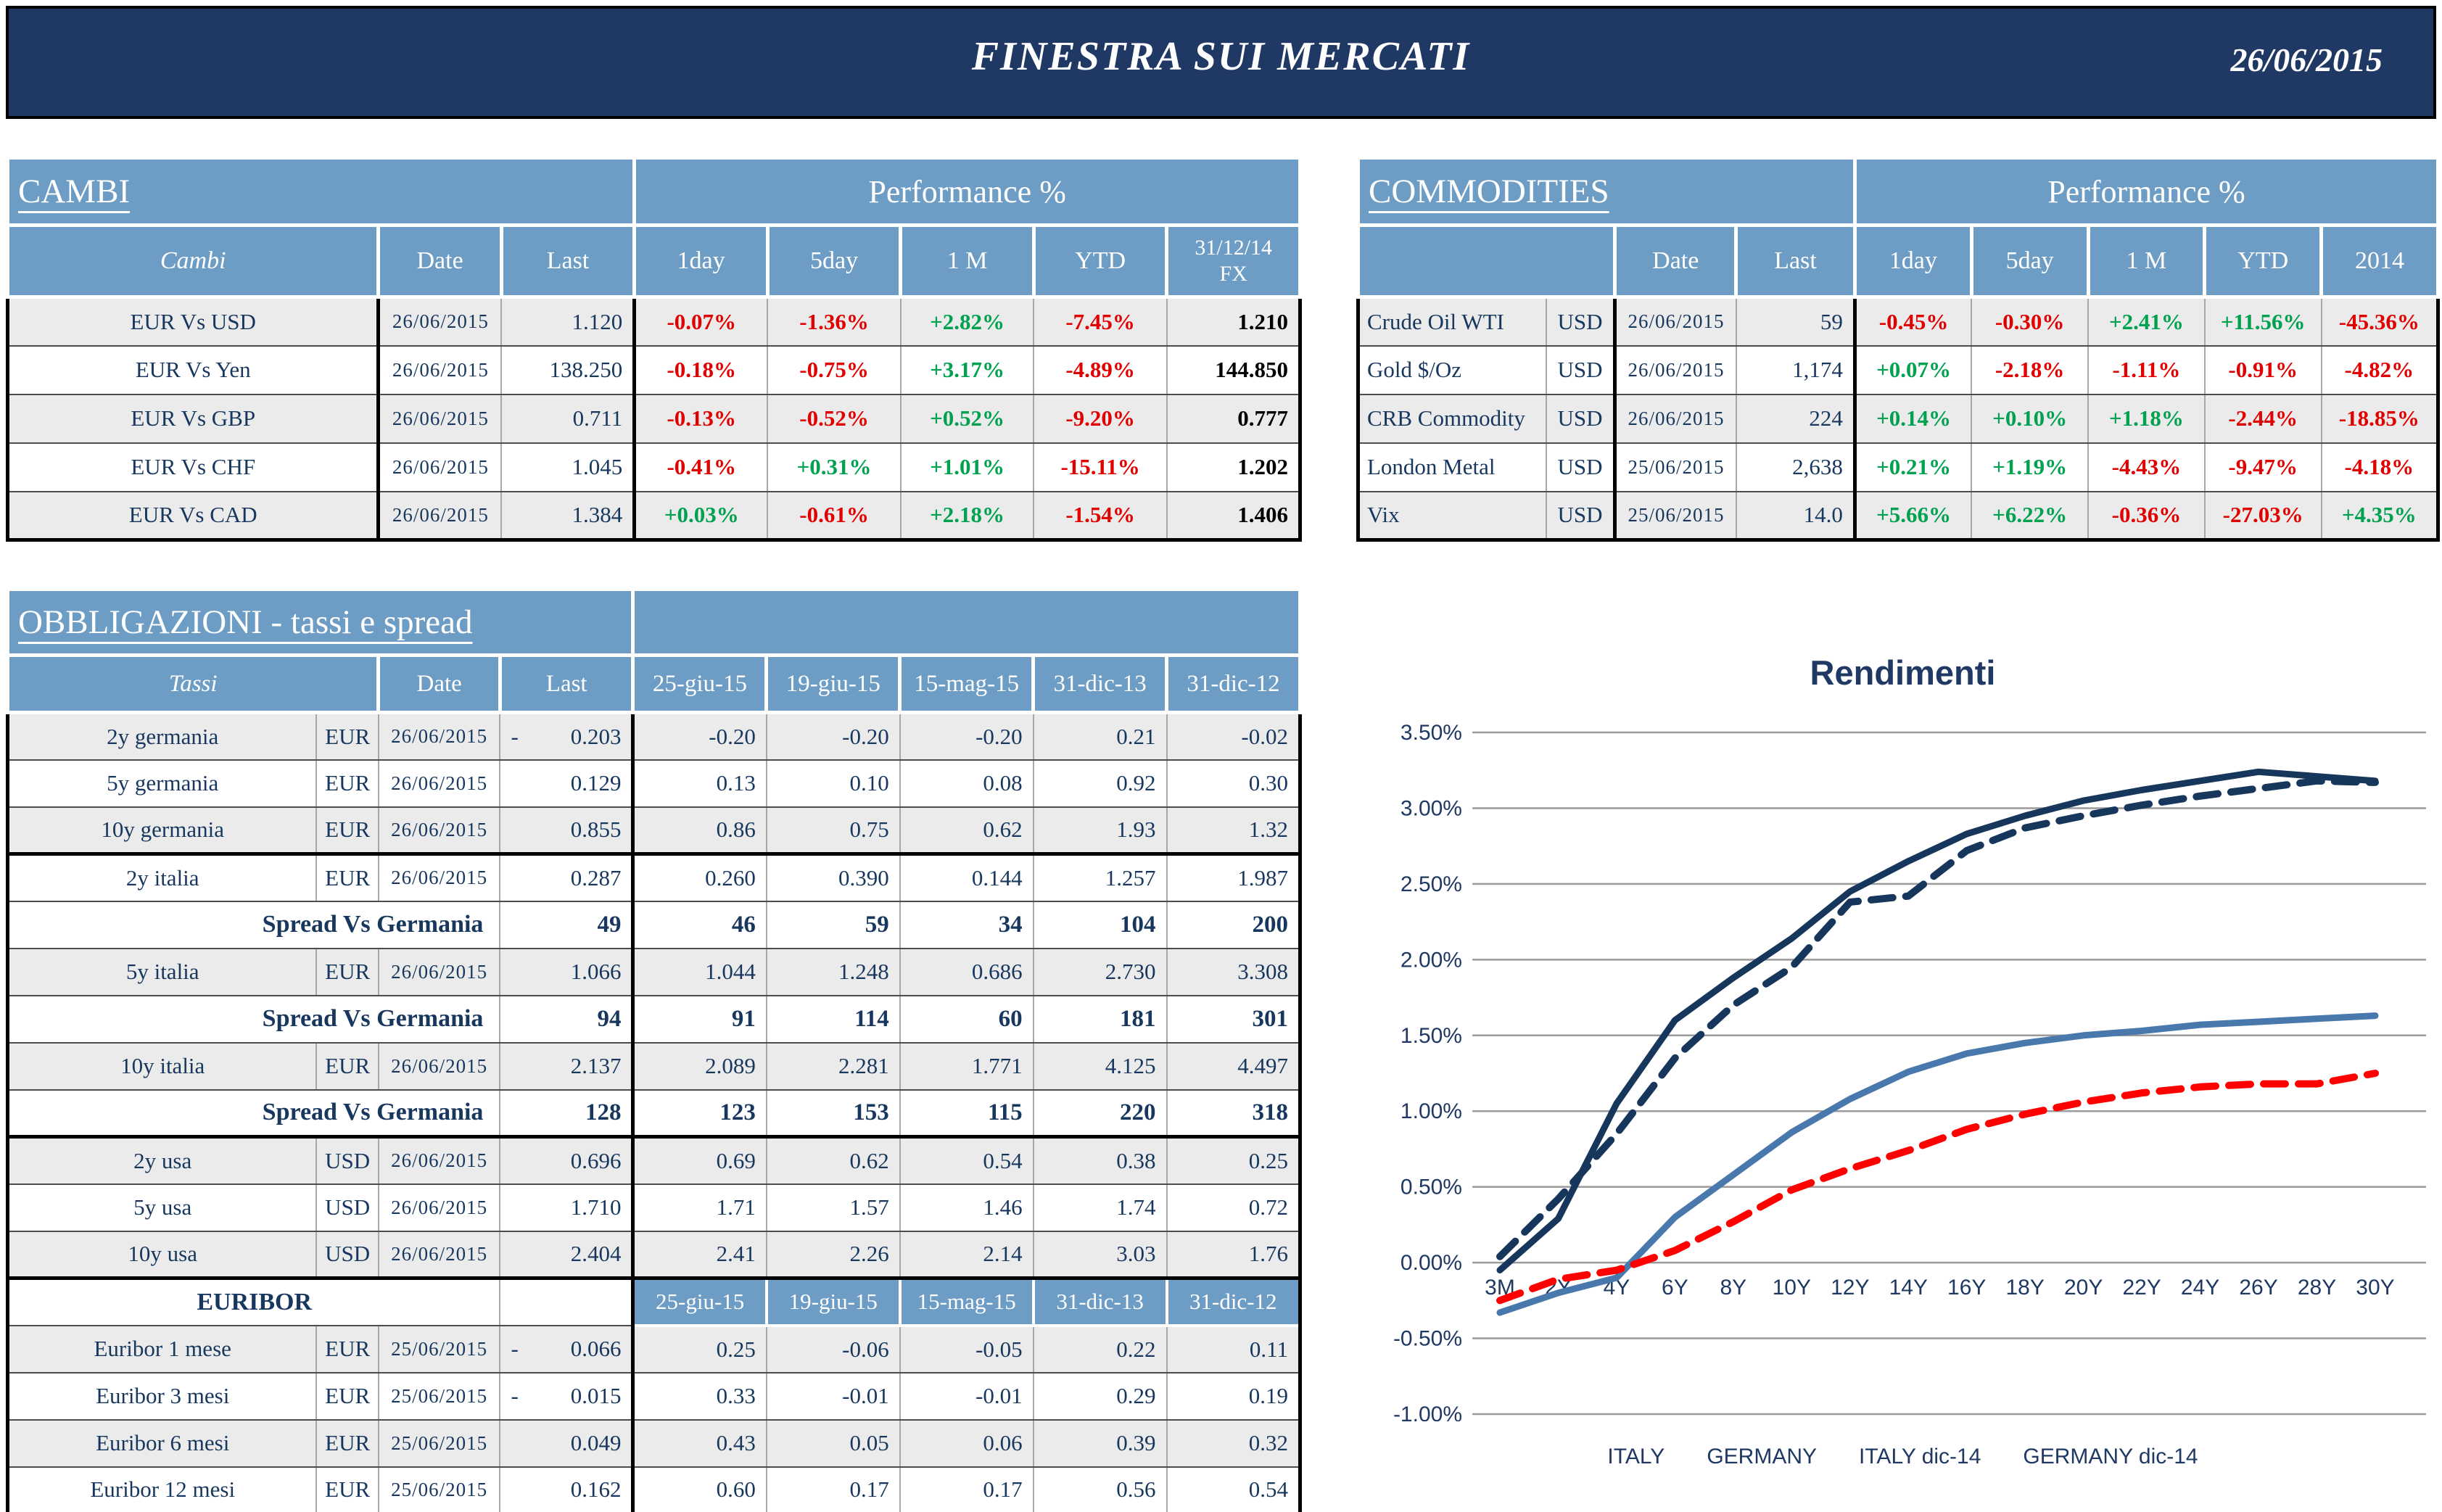 The height and width of the screenshot is (1512, 2442). Describe the element at coordinates (1234, 783) in the screenshot. I see `cell-history: 0.30` at that location.